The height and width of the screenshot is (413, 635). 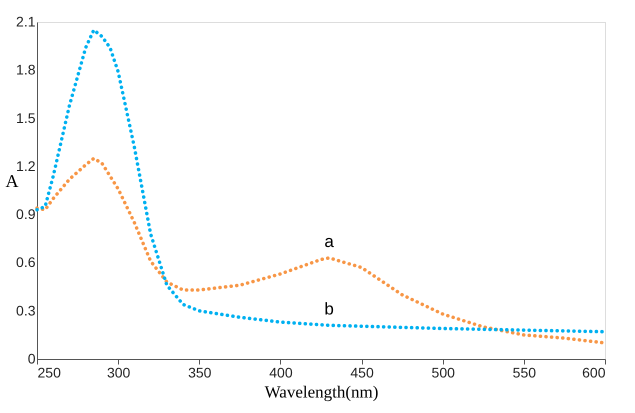 What do you see at coordinates (444, 372) in the screenshot?
I see `x-tick-label: 500` at bounding box center [444, 372].